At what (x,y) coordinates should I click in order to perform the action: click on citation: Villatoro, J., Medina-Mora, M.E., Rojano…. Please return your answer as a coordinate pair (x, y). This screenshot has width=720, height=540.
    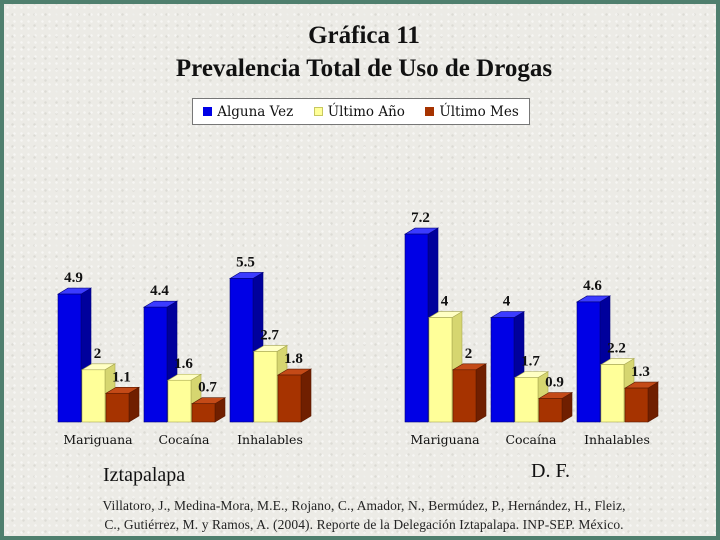
    Looking at the image, I should click on (364, 515).